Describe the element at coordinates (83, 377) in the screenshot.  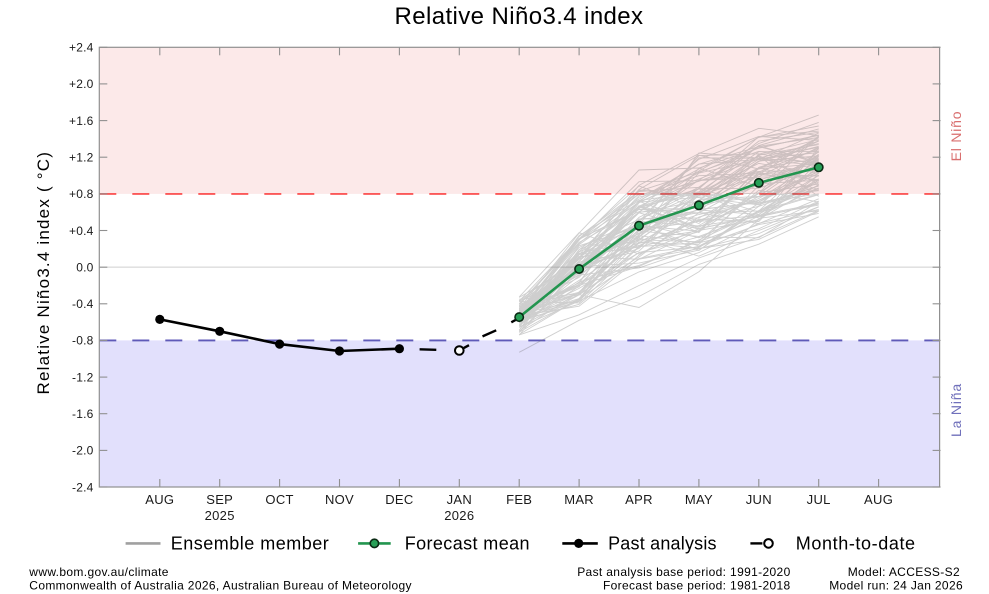
I see `svg-text: -1.2` at that location.